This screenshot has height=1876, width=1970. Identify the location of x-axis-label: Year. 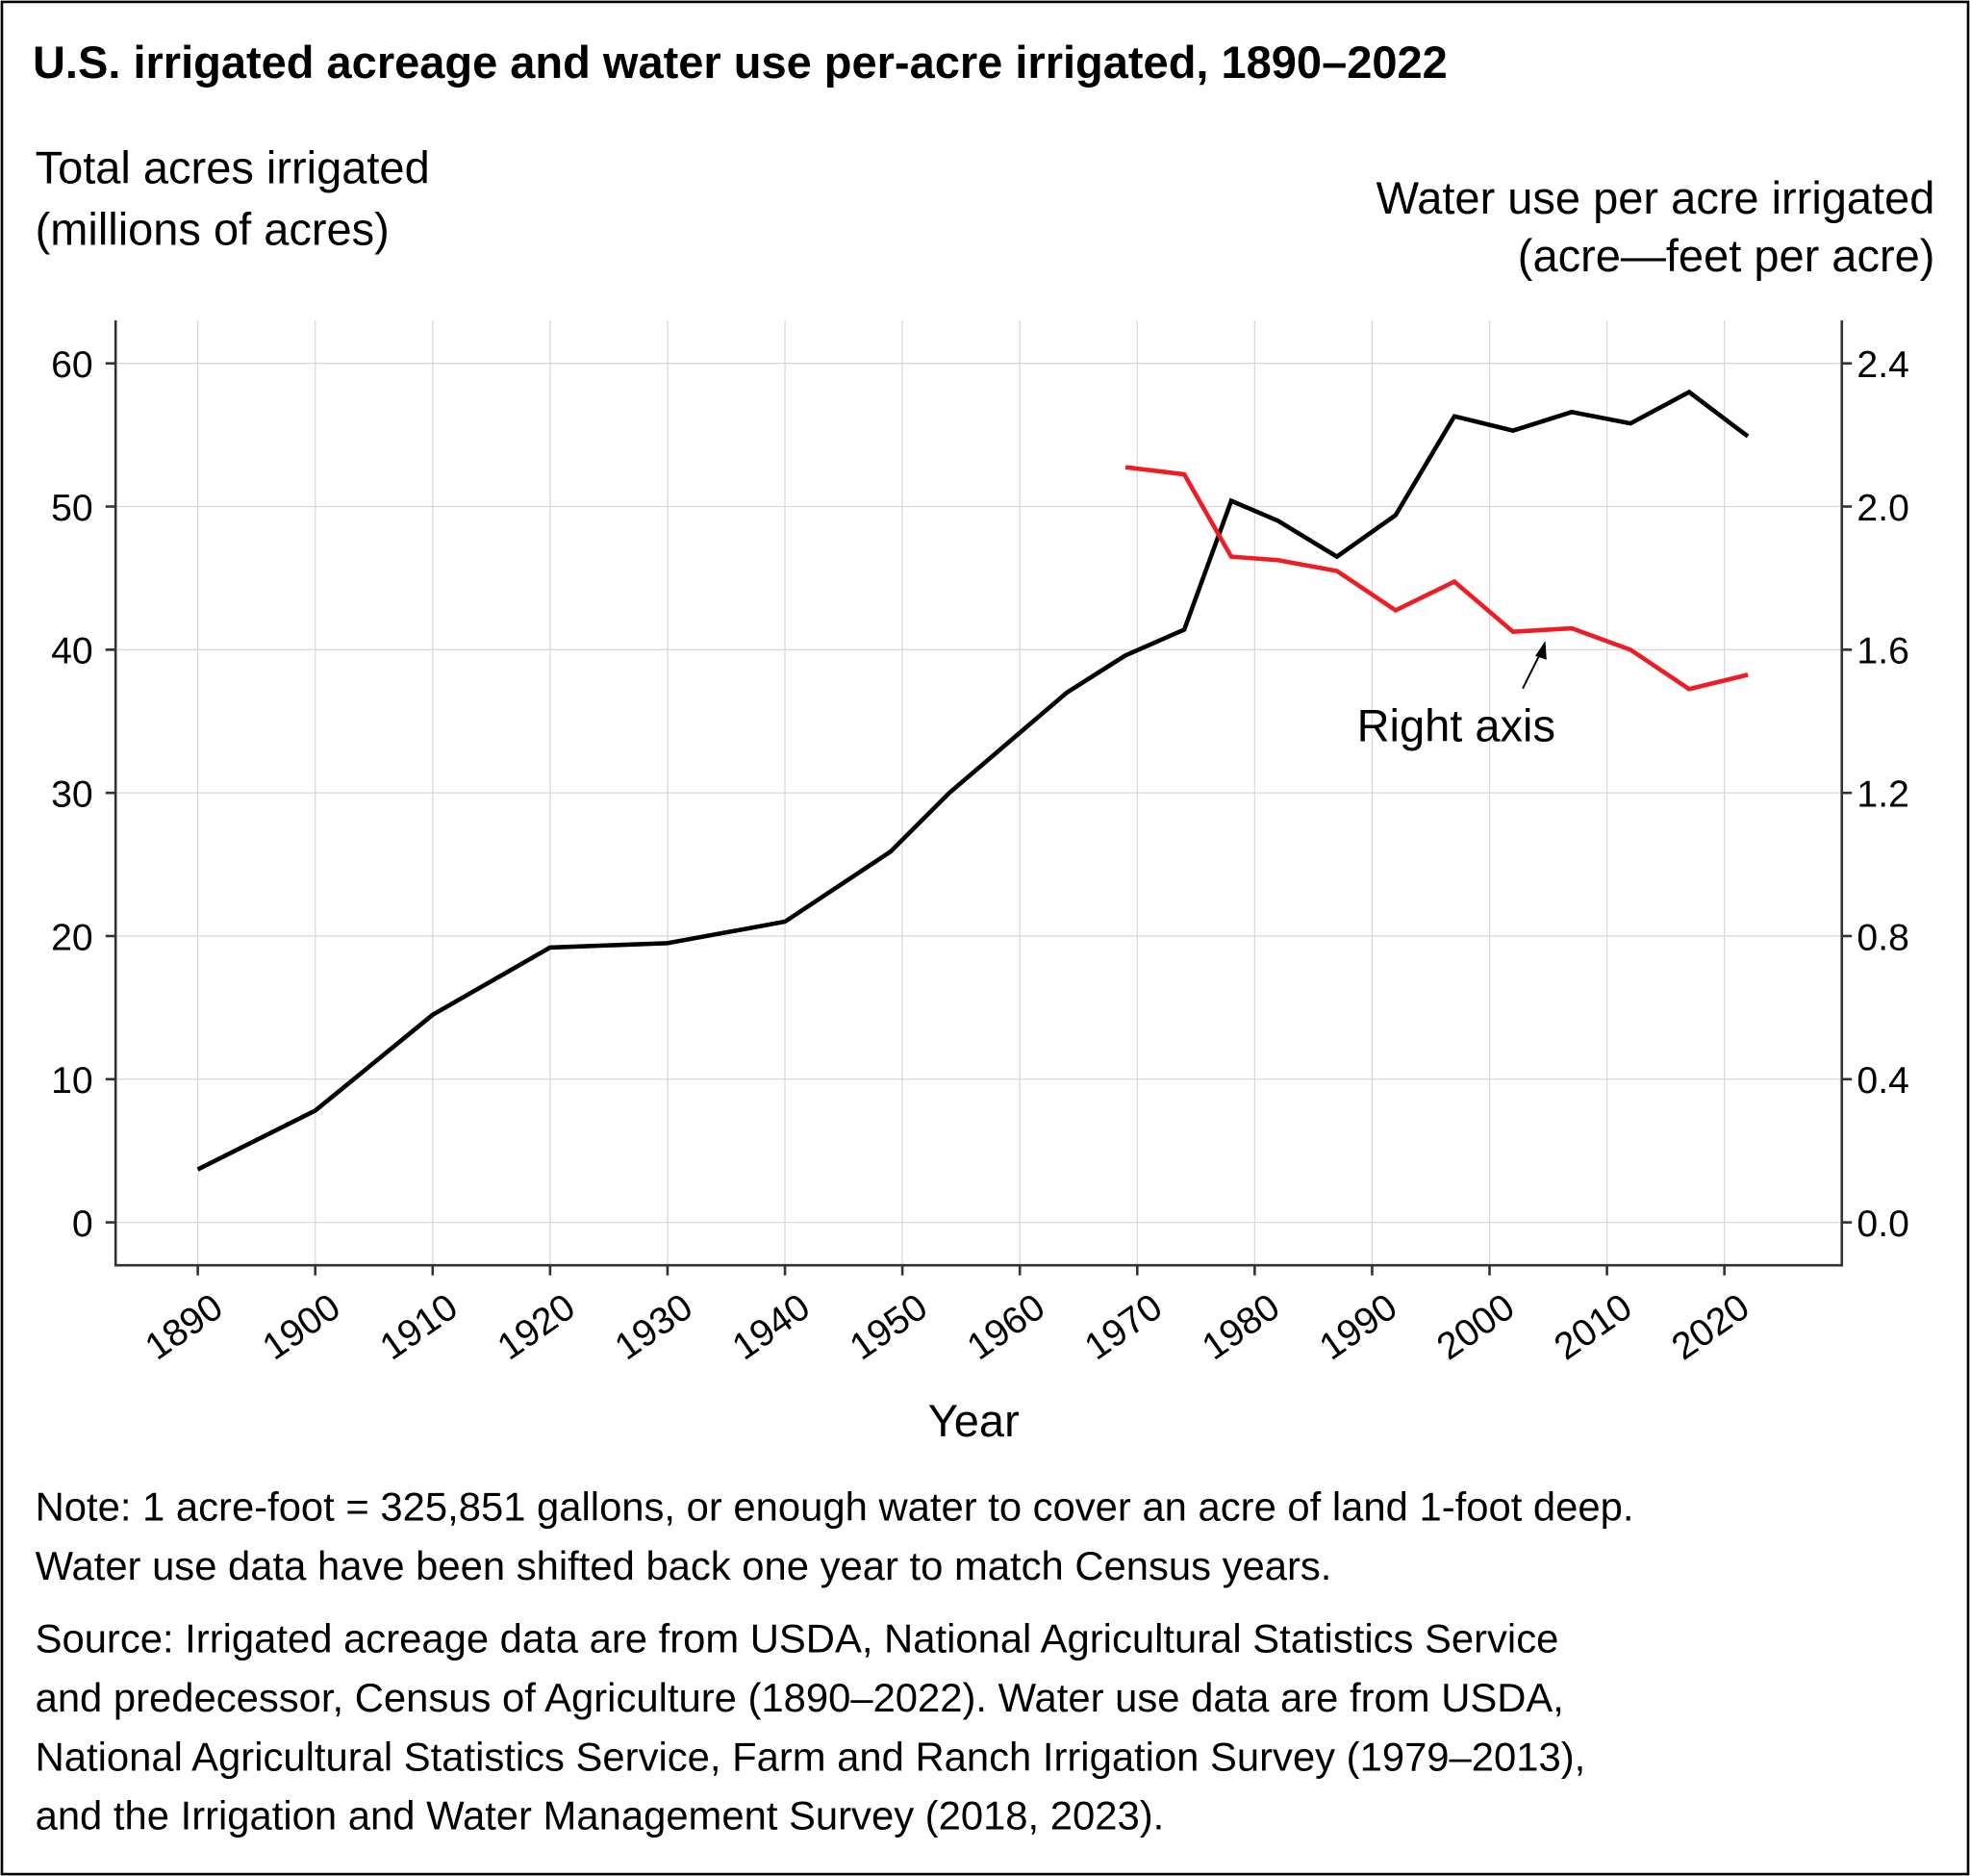
(974, 1420).